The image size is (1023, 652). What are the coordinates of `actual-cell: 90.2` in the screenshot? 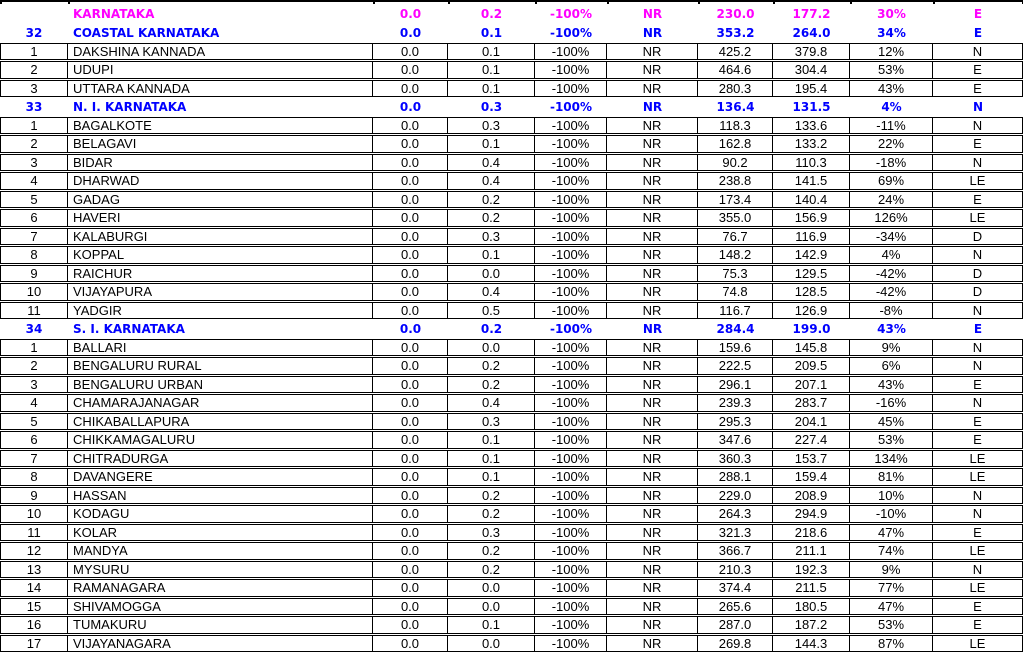 It's located at (735, 162).